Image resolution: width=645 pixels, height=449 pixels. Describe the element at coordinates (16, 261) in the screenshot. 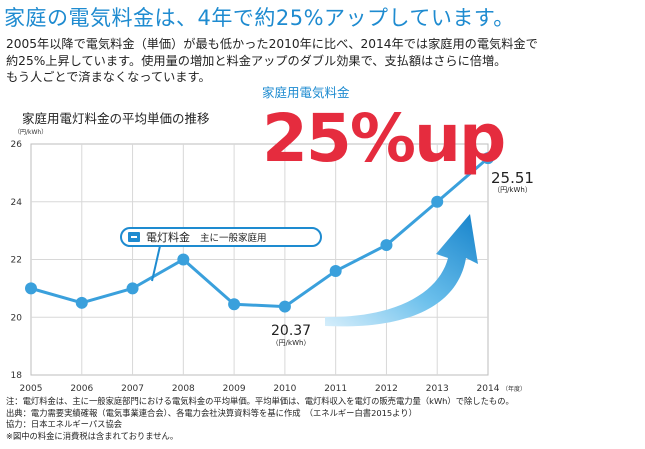

I see `y-tick-label: 22` at that location.